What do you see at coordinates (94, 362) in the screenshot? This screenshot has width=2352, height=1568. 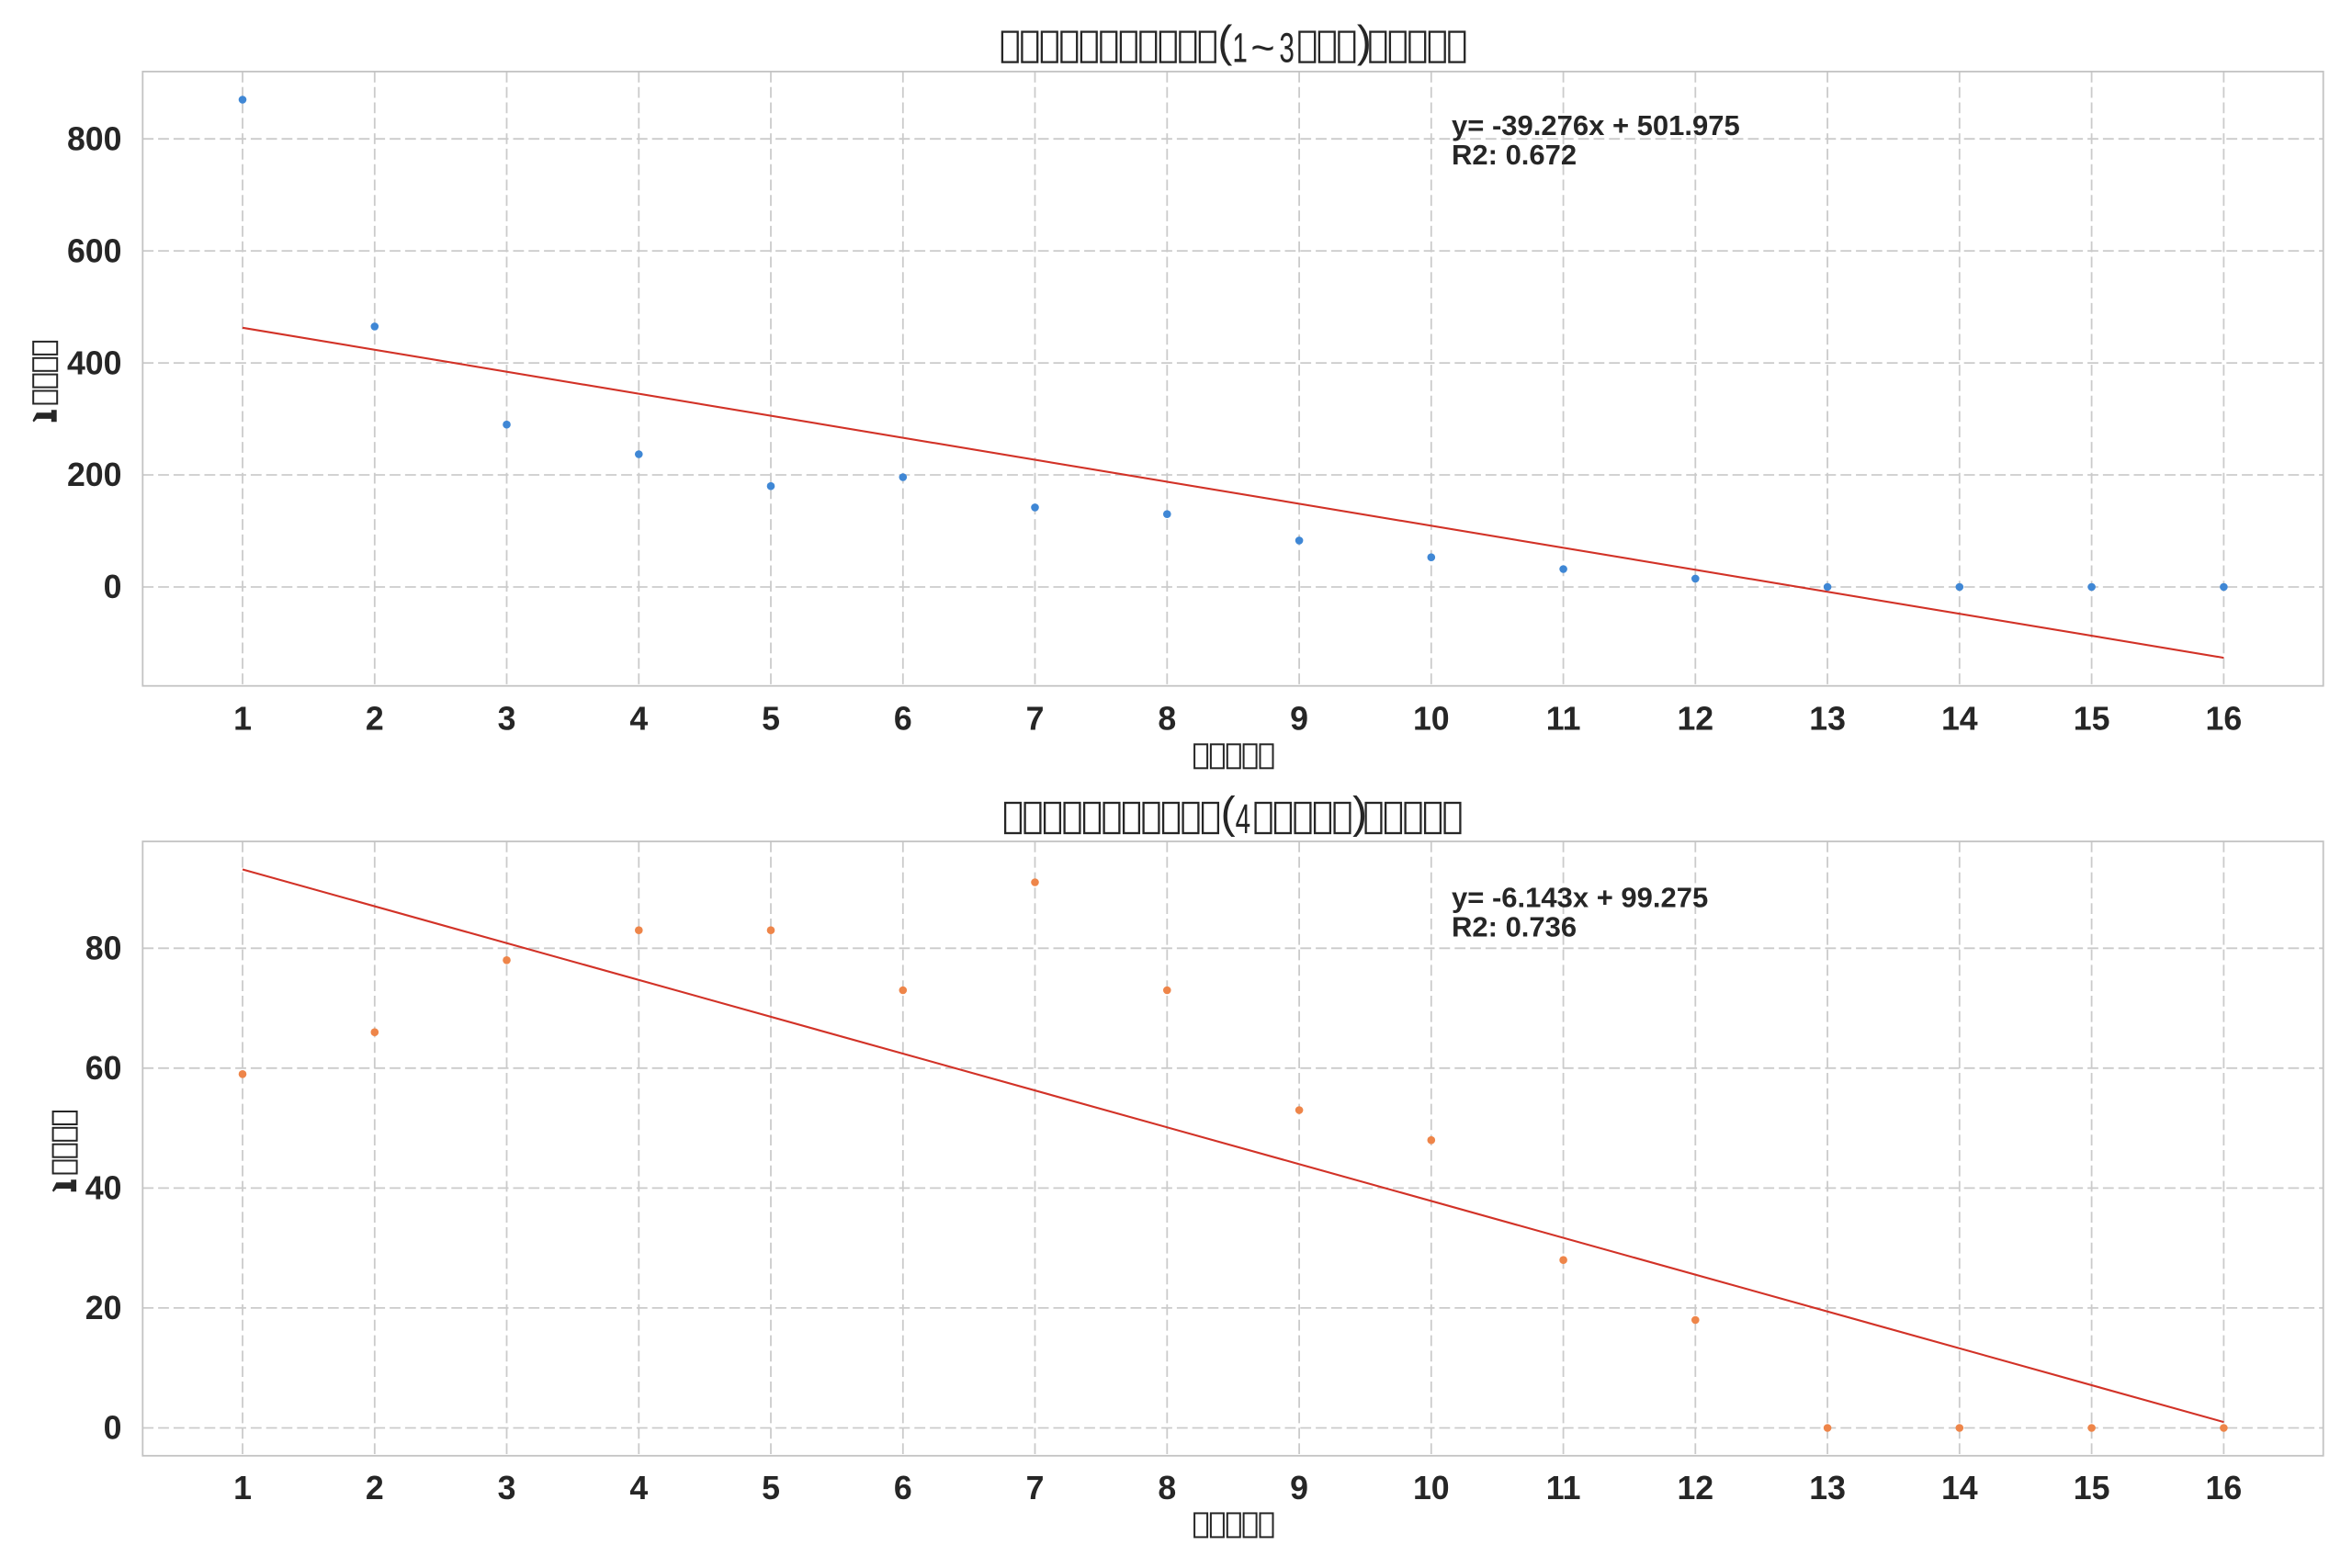 I see `svg-text: 400` at bounding box center [94, 362].